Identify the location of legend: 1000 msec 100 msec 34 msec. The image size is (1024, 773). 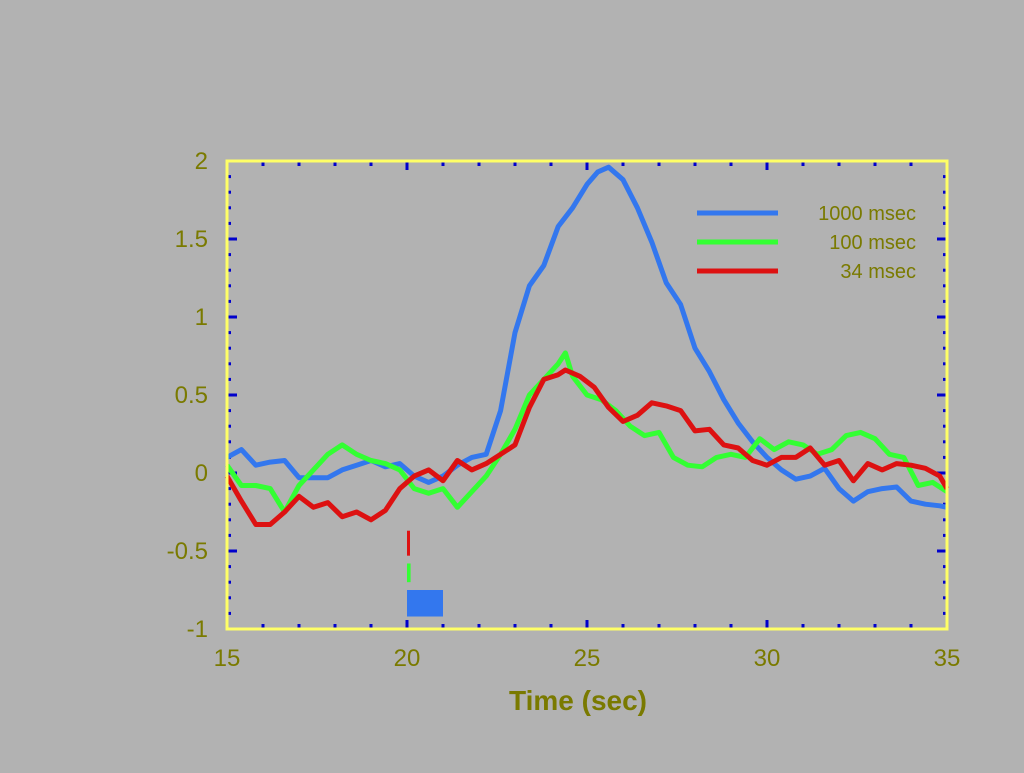
(806, 243).